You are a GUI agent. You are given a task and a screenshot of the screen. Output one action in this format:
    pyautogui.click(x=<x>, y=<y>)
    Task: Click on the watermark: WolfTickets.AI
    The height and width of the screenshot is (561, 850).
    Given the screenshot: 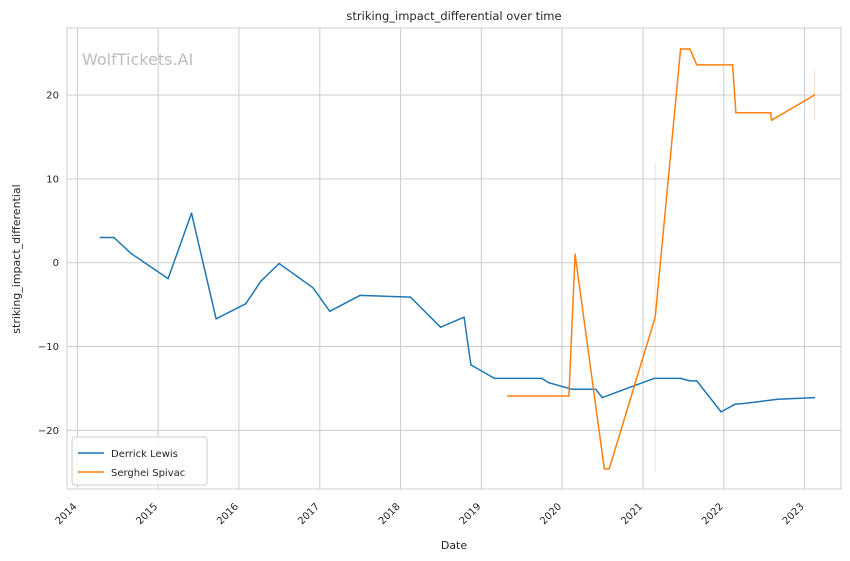 What is the action you would take?
    pyautogui.click(x=137, y=59)
    